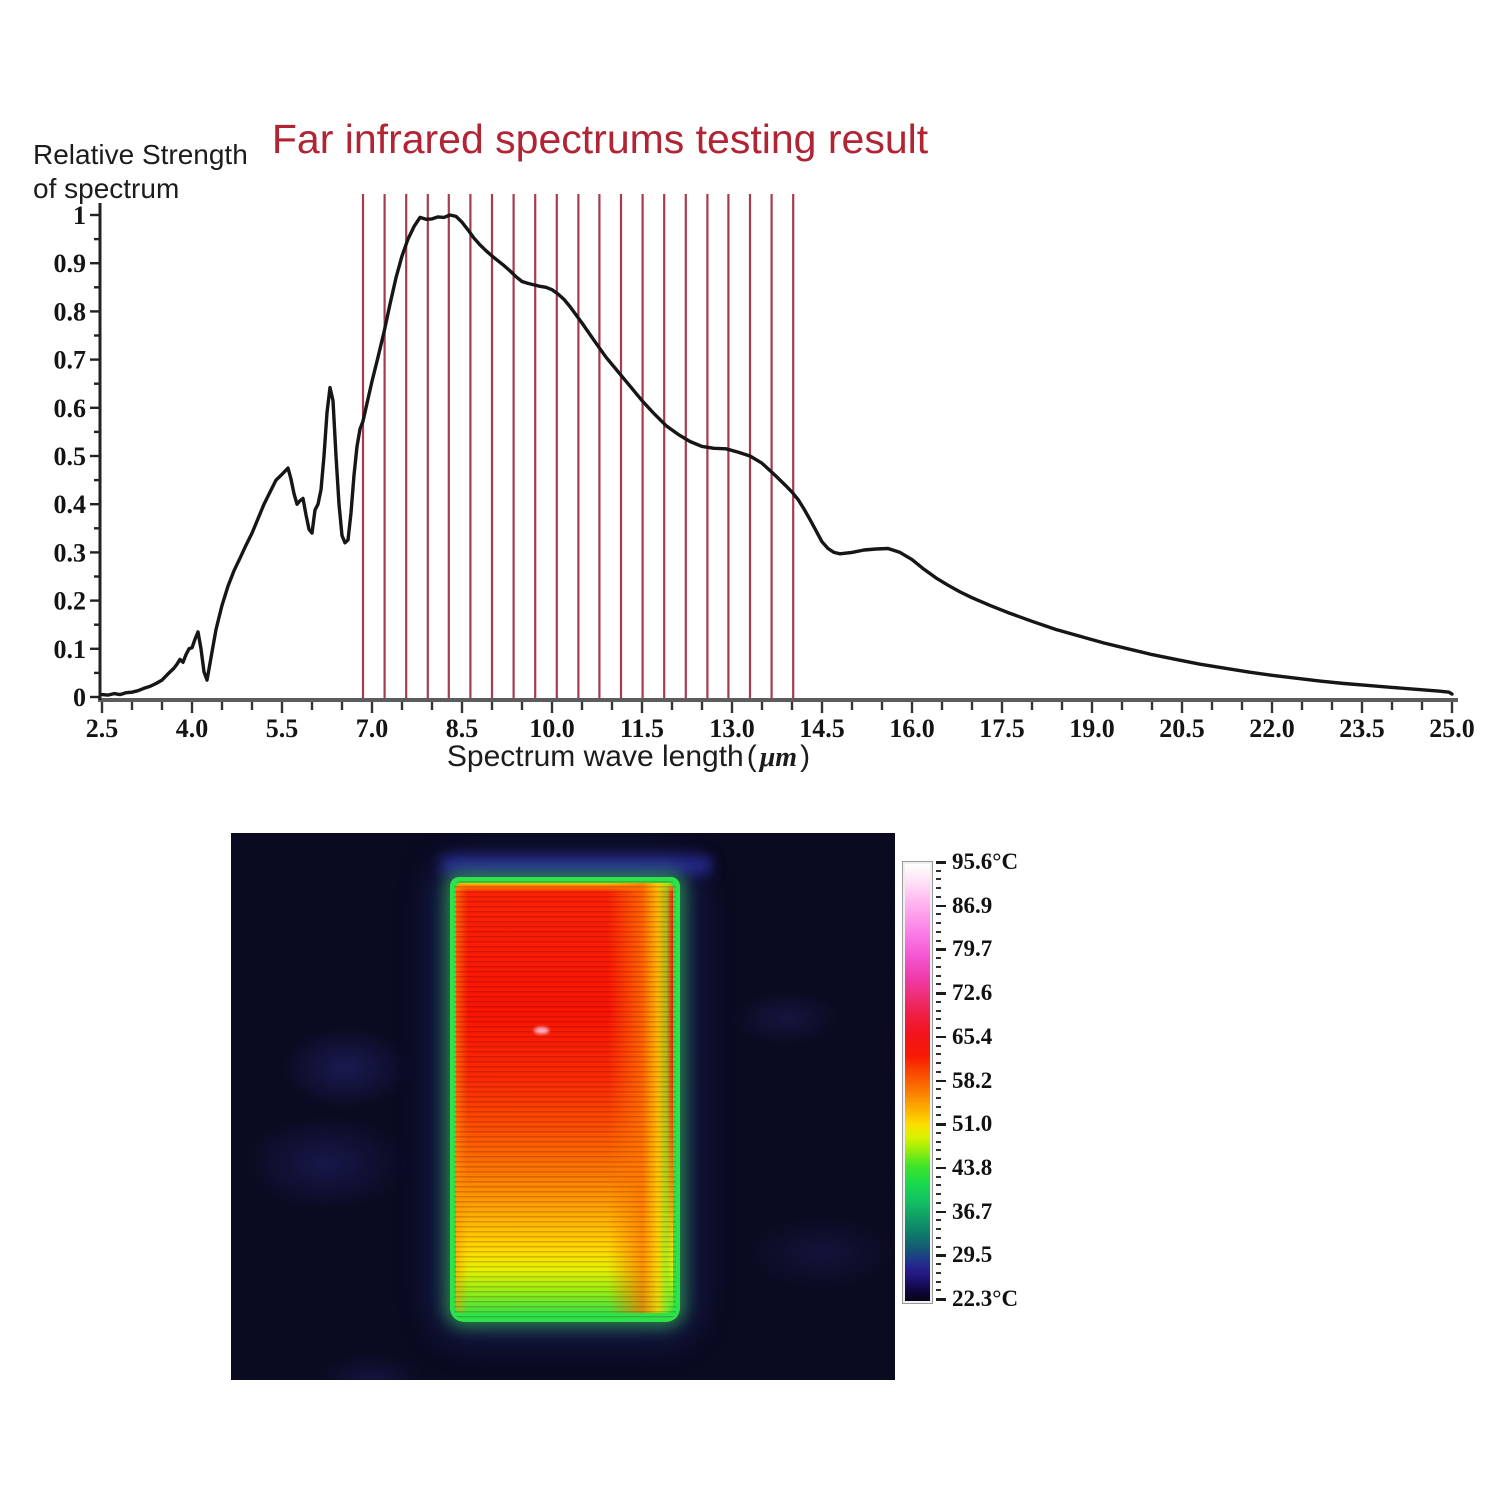 The image size is (1500, 1500). Describe the element at coordinates (972, 949) in the screenshot. I see `scale-label: 79.7` at that location.